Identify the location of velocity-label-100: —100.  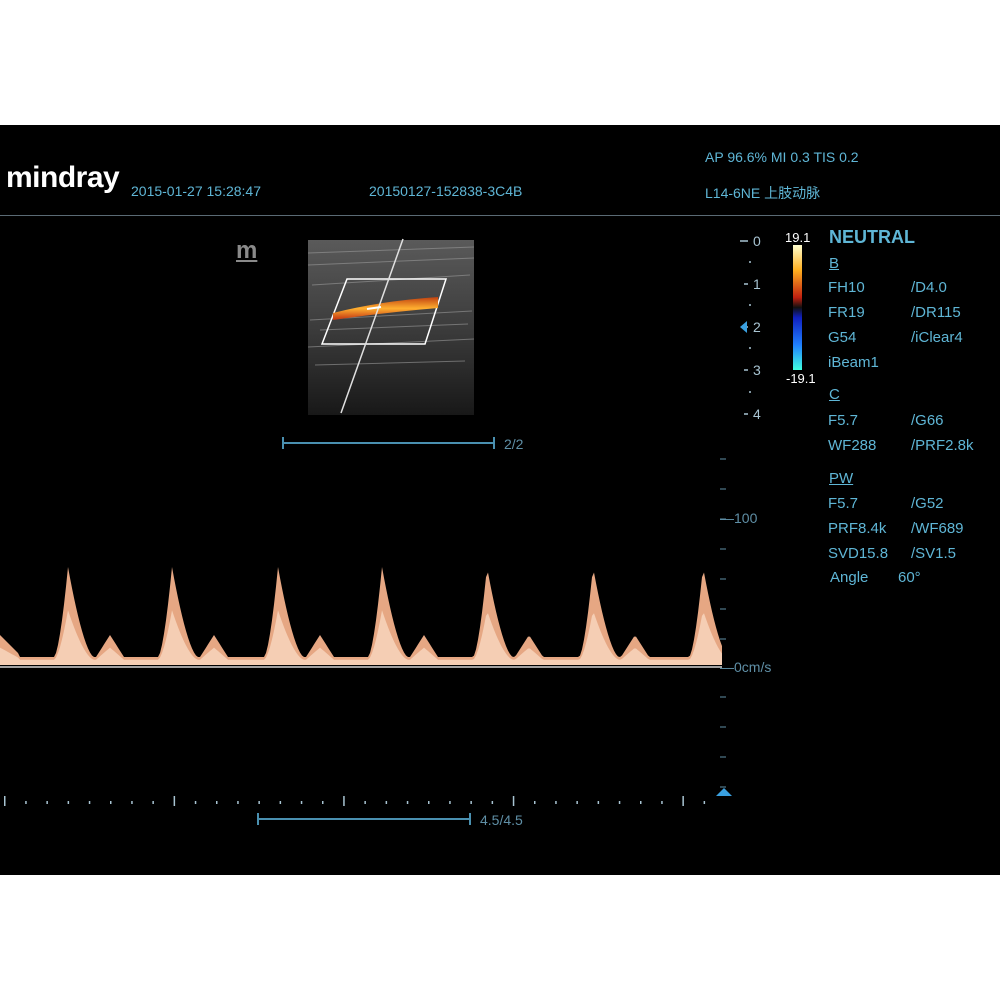
(739, 518).